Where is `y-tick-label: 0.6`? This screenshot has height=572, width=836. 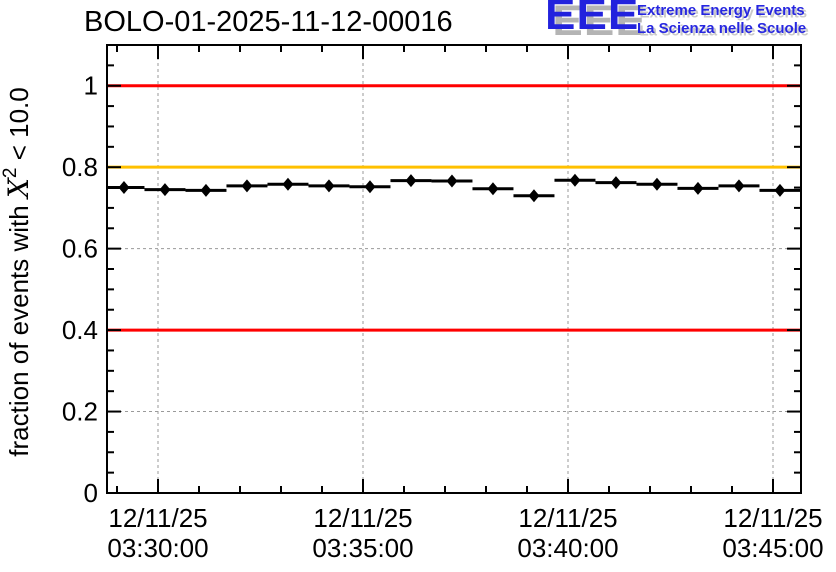
y-tick-label: 0.6 is located at coordinates (80, 249).